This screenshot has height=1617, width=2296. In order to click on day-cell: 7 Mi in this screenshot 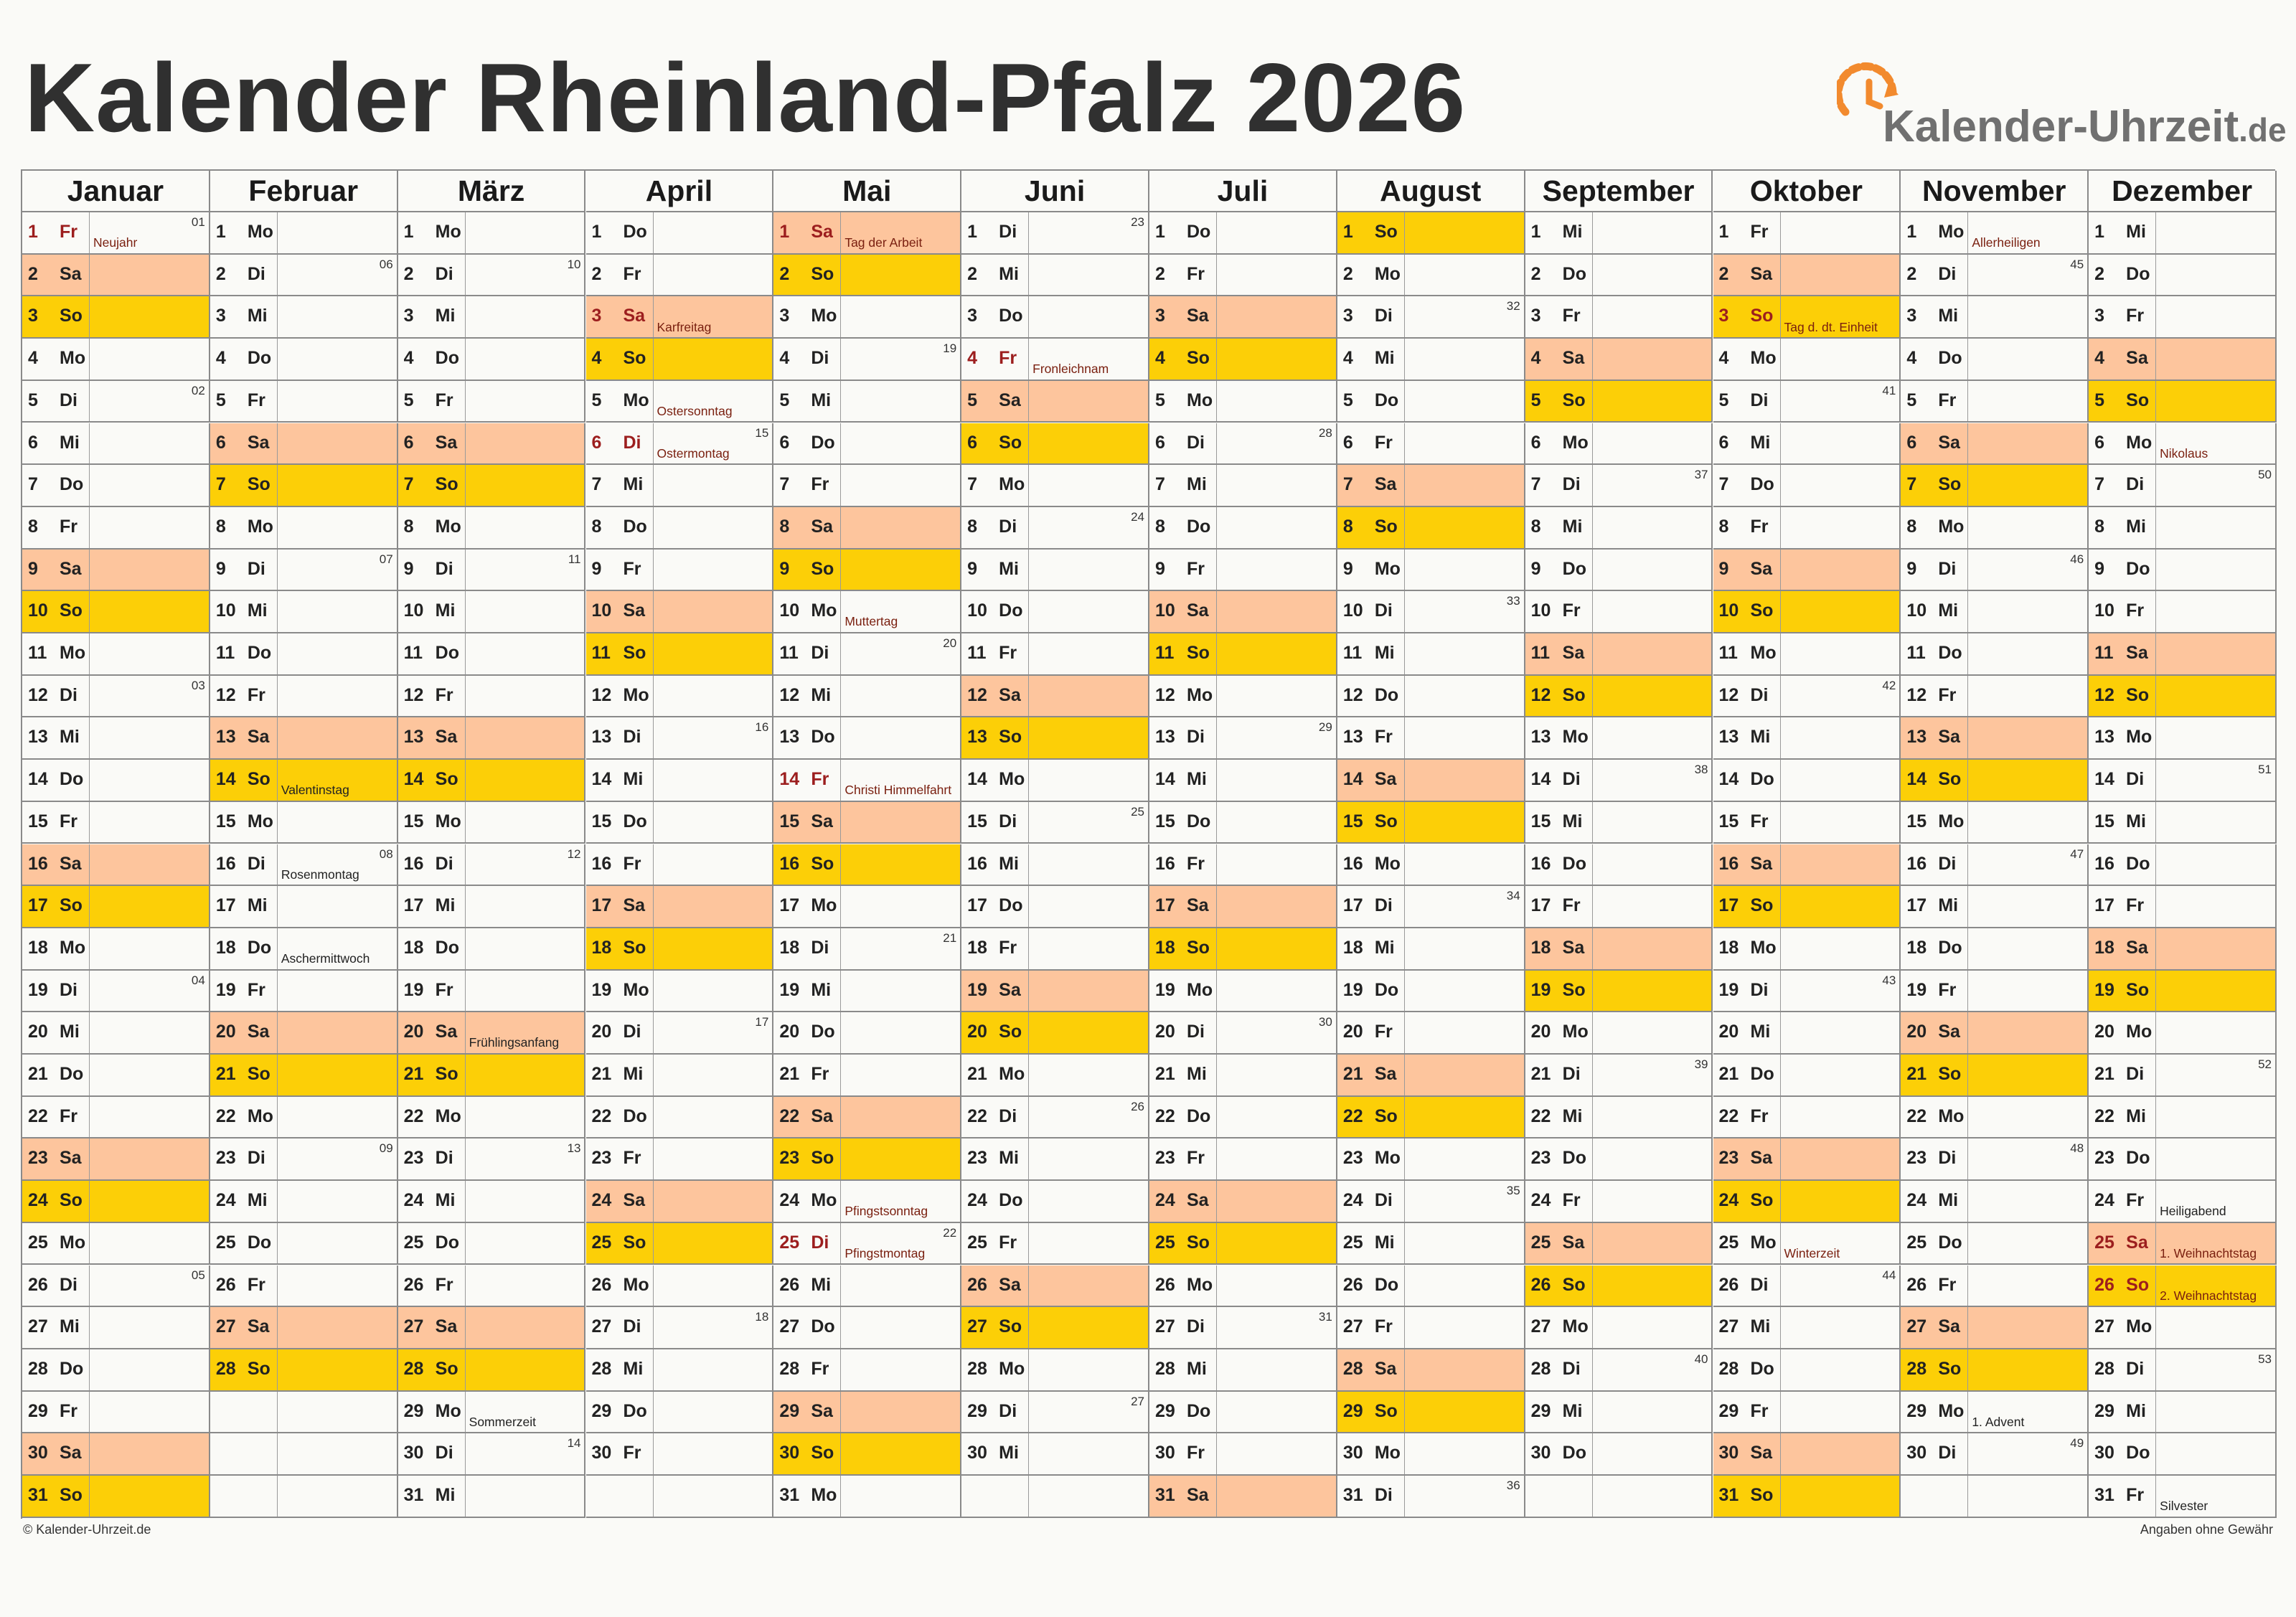, I will do `click(1243, 486)`.